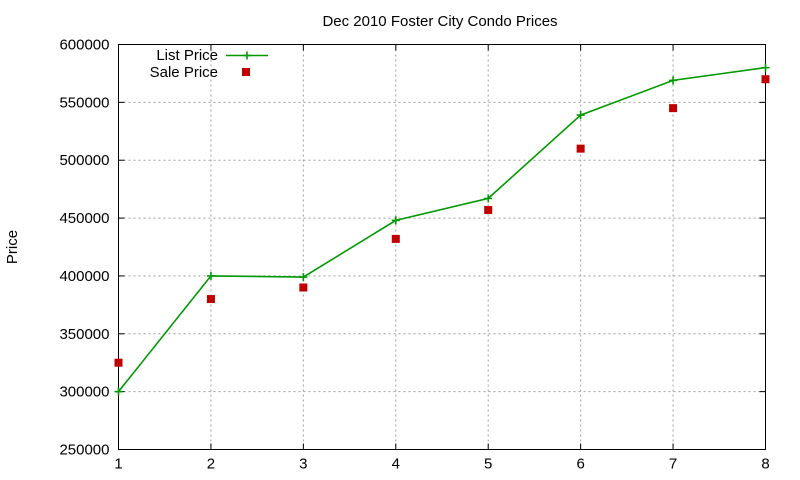  Describe the element at coordinates (439, 21) in the screenshot. I see `chart-title: Dec 2010 Foster City Condo Prices` at that location.